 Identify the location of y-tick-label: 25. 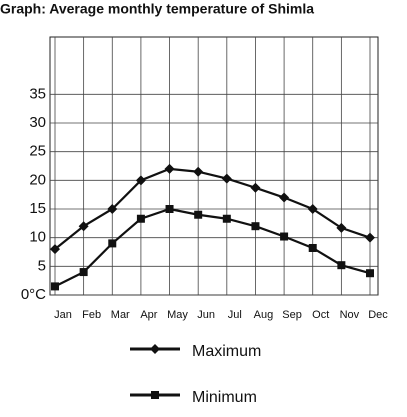
(37, 151).